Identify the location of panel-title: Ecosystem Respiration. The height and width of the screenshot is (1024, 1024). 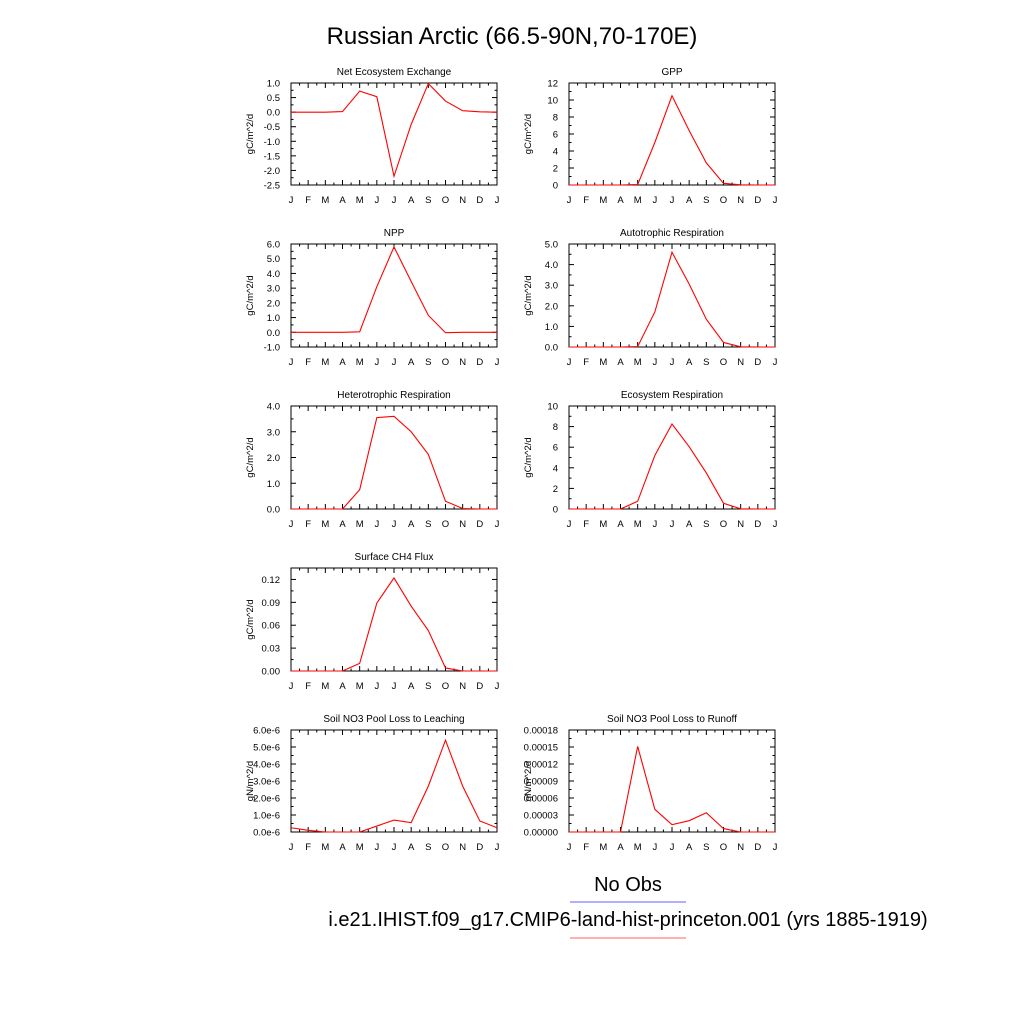
(672, 395).